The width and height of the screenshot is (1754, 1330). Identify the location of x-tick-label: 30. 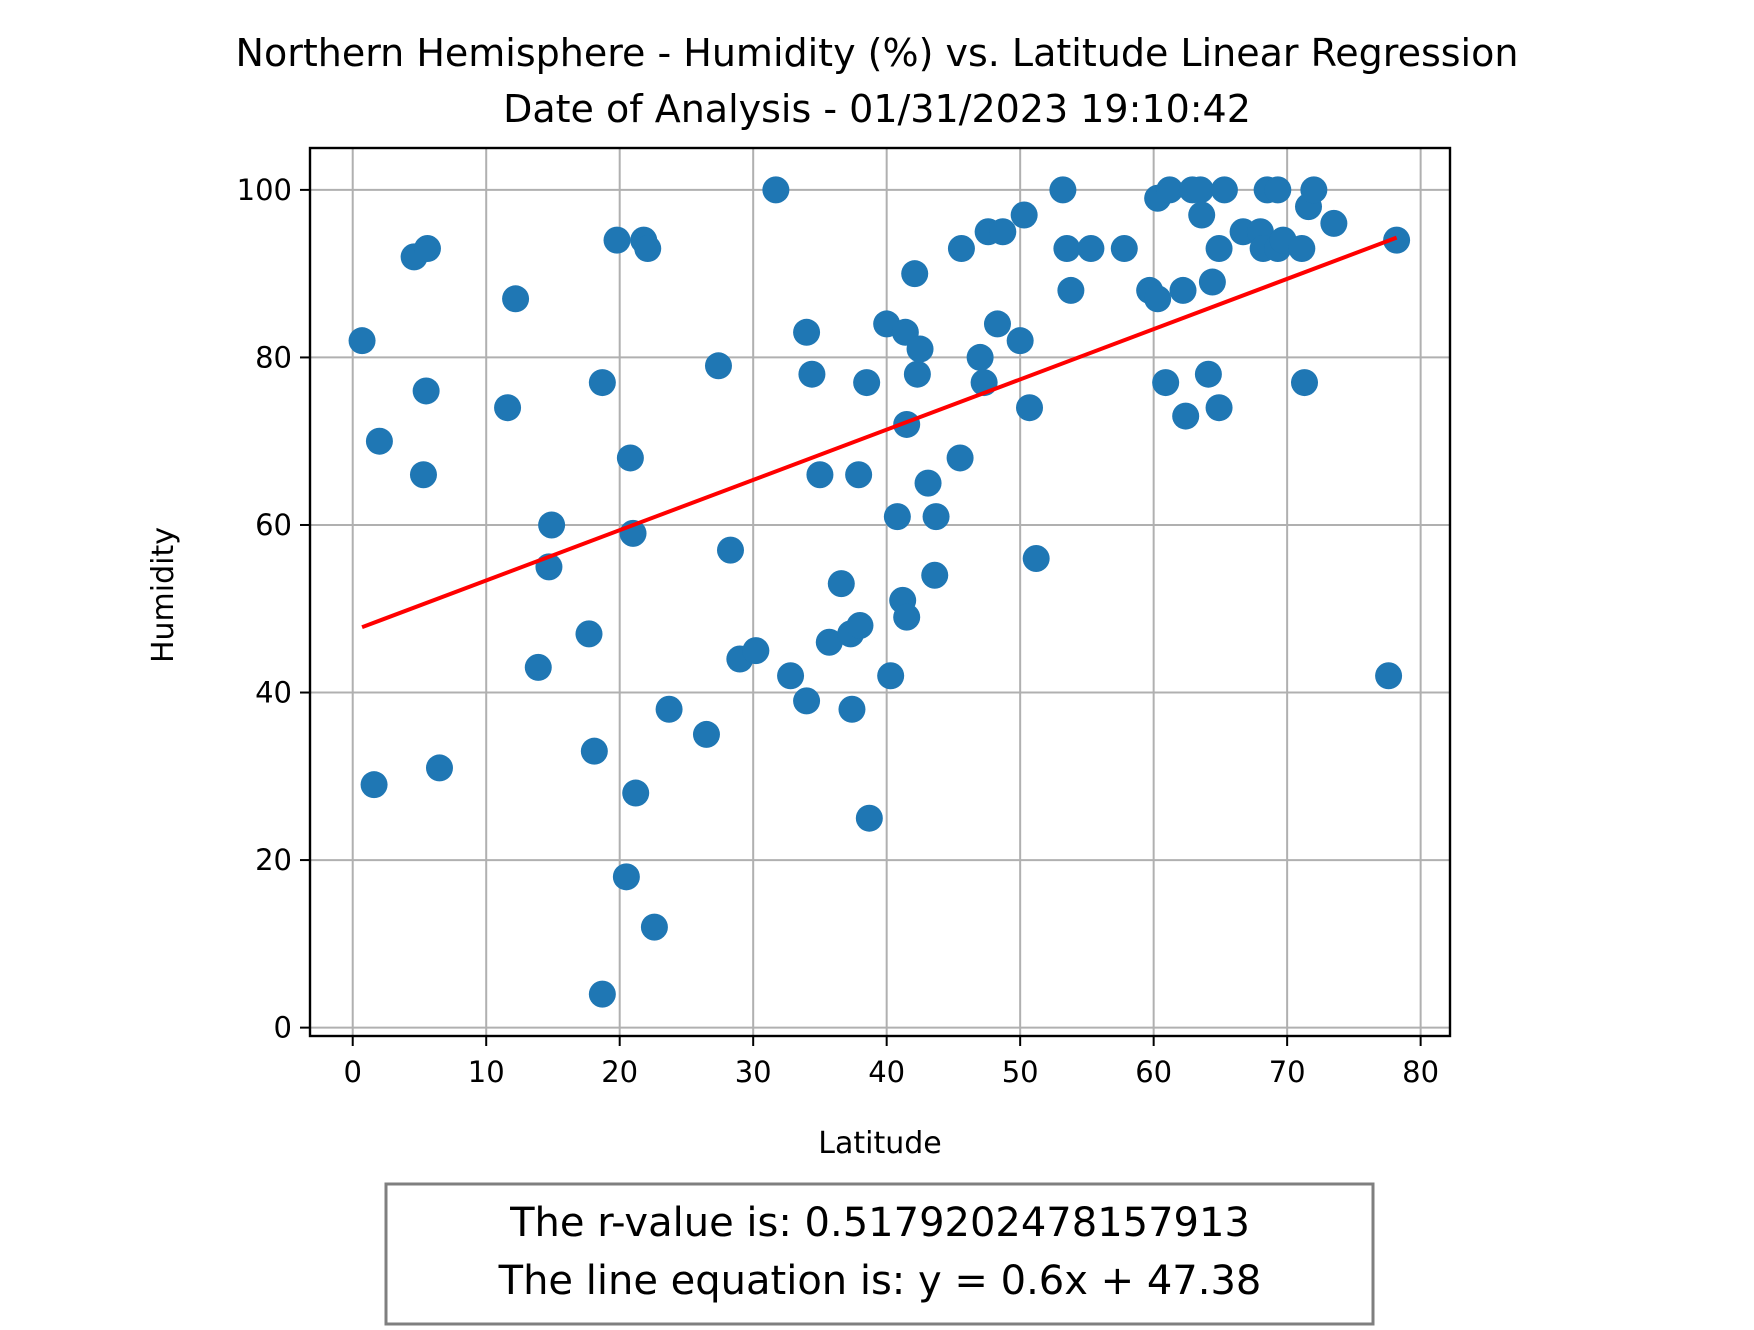
(753, 1072).